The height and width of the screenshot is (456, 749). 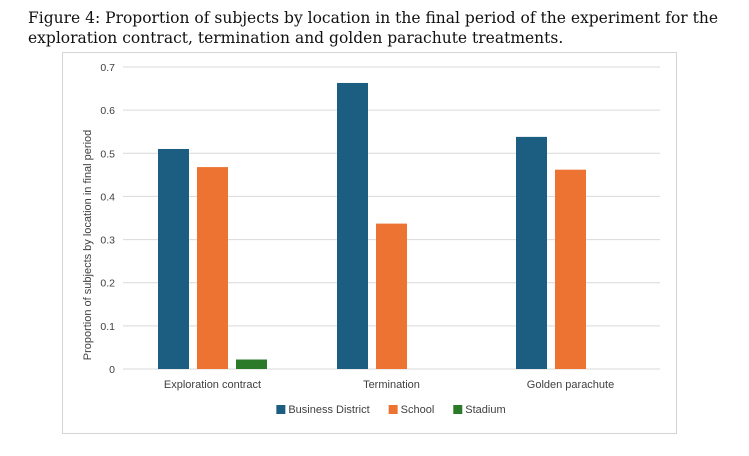 I want to click on y-tick-label: 0.5, so click(x=107, y=154).